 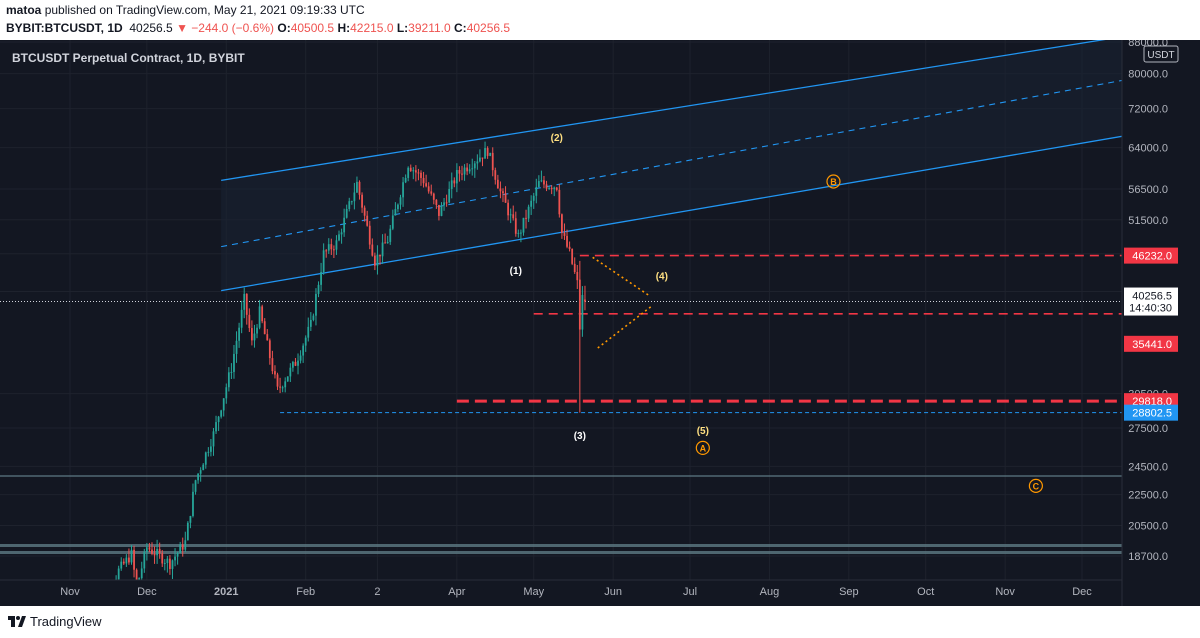 I want to click on y-tick-label: 22500.0, so click(x=1148, y=496).